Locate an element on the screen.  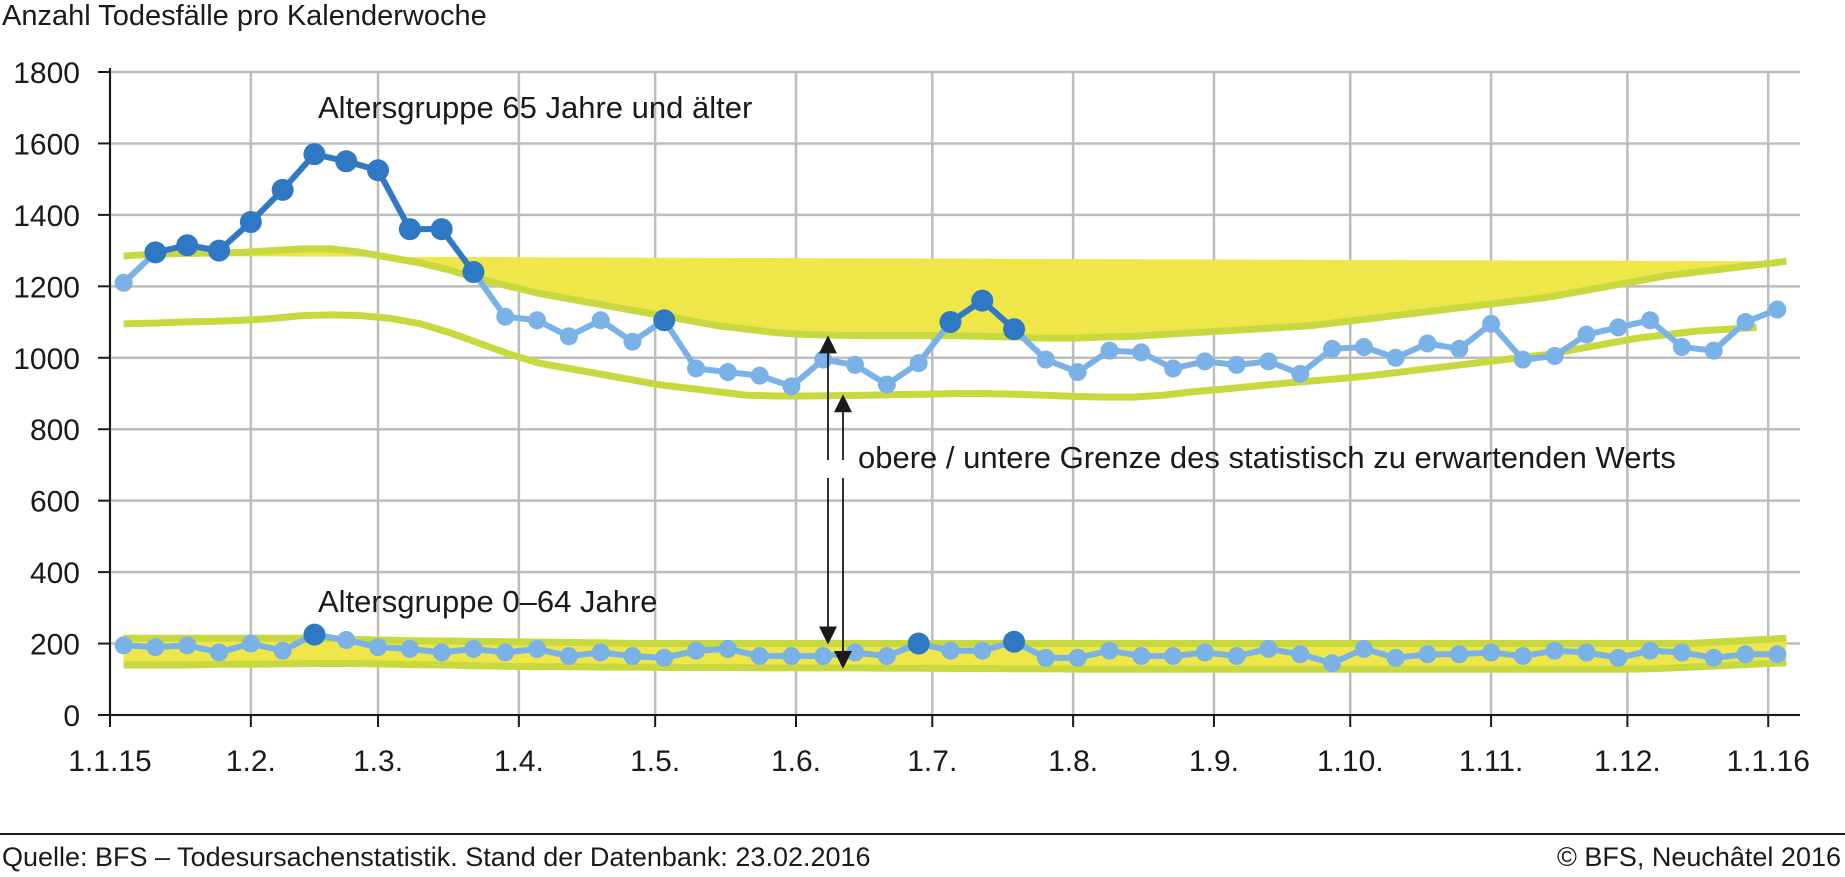
x-tick-label: 1.10. is located at coordinates (1350, 761).